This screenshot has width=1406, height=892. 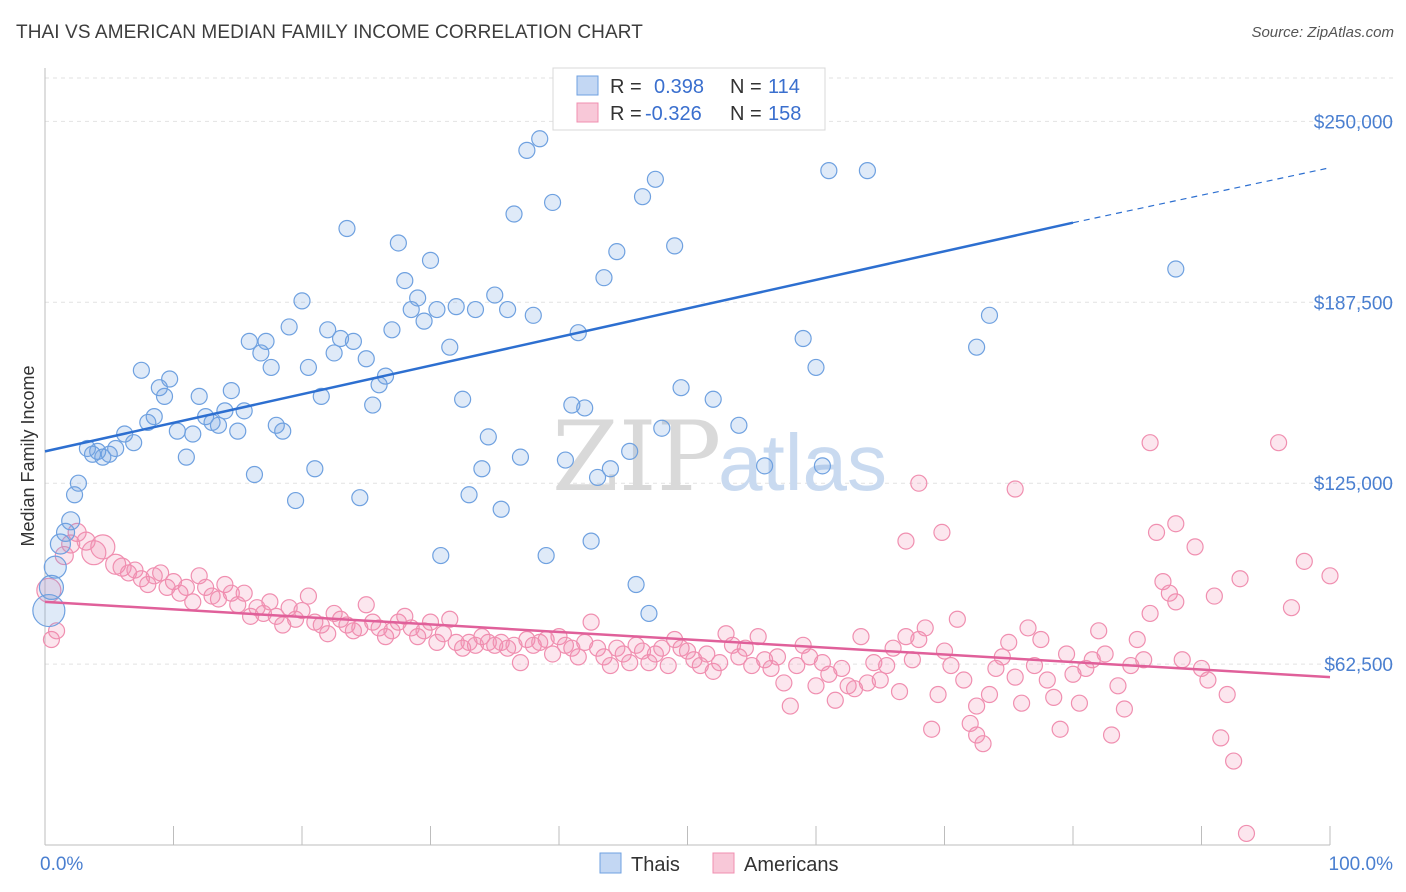 What do you see at coordinates (28, 455) in the screenshot?
I see `y-axis-label: Median Family Income` at bounding box center [28, 455].